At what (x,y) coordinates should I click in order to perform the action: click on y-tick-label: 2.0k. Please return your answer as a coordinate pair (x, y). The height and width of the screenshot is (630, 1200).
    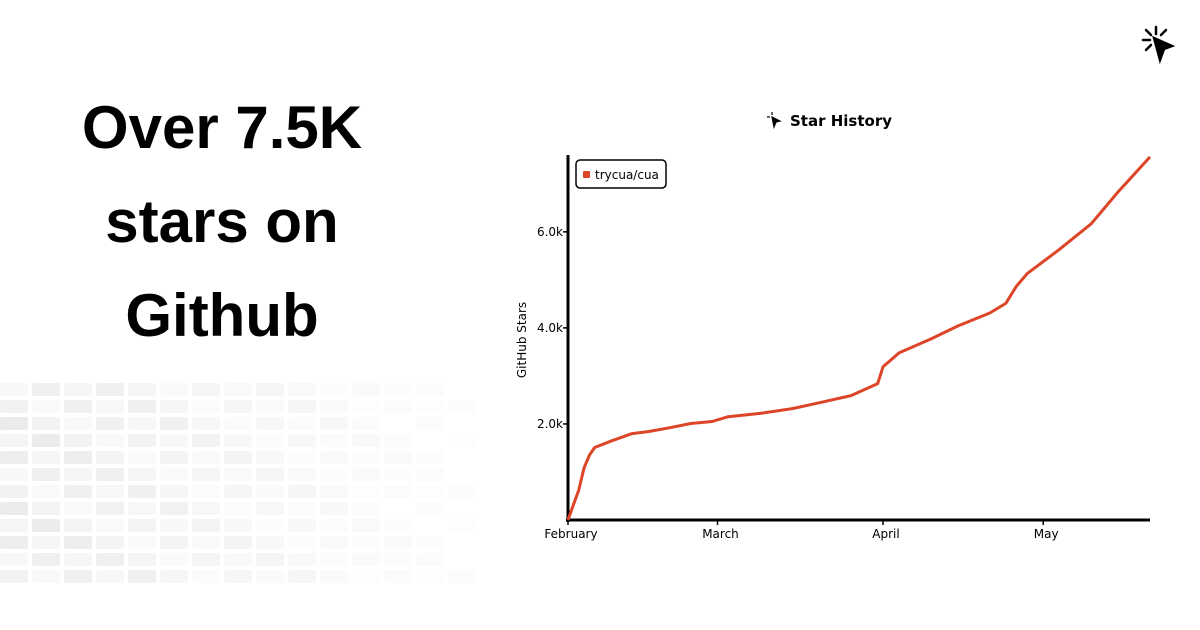
    Looking at the image, I should click on (550, 424).